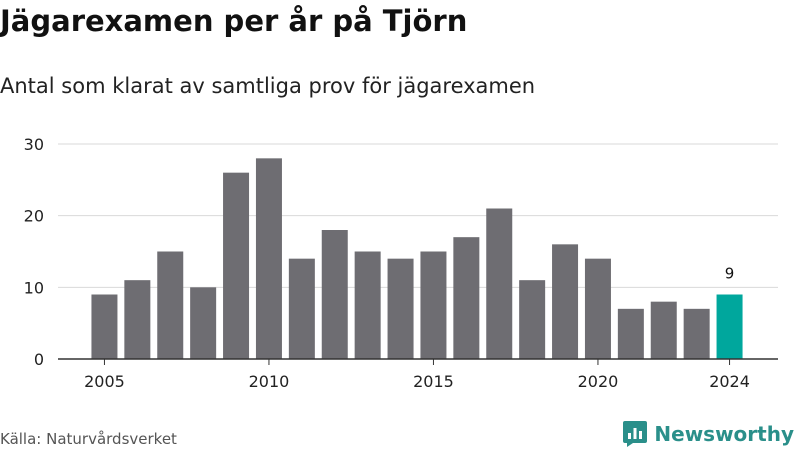 Image resolution: width=800 pixels, height=450 pixels. What do you see at coordinates (170, 305) in the screenshot?
I see `bar-2007` at bounding box center [170, 305].